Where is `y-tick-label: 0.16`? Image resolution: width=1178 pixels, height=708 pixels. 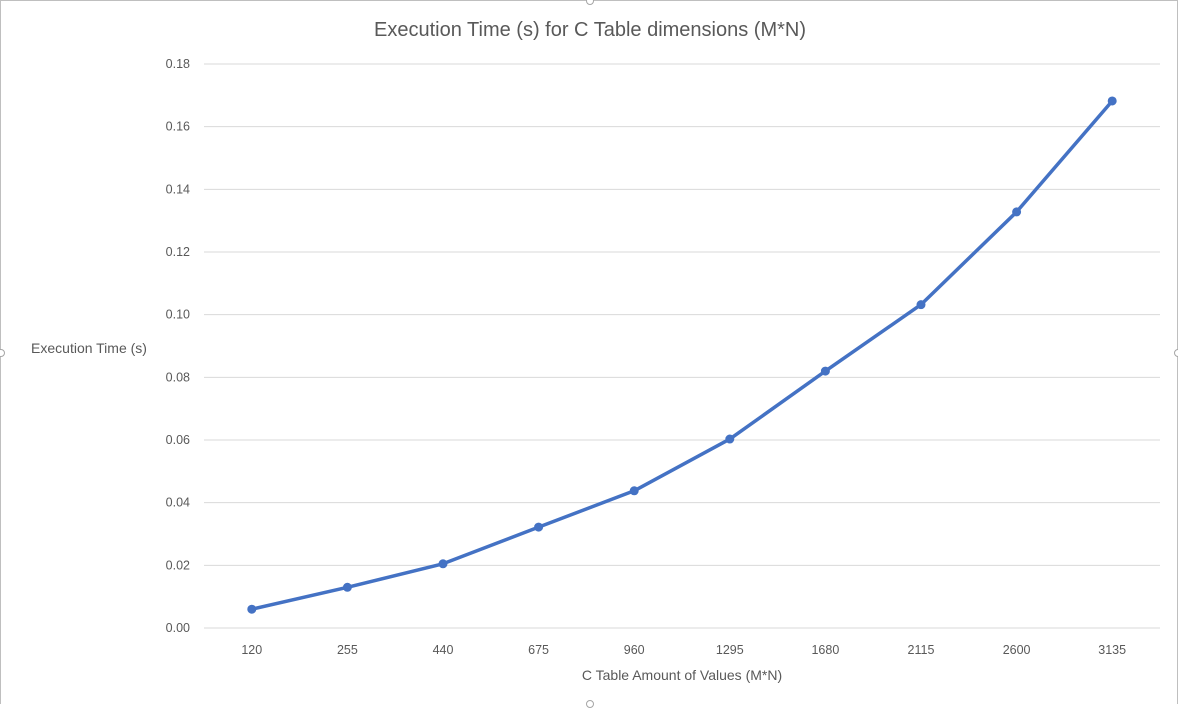
y-tick-label: 0.16 is located at coordinates (178, 127).